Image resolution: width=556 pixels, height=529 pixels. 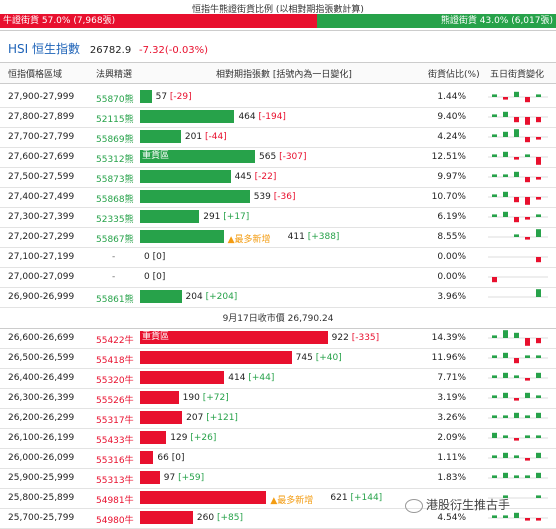 What do you see at coordinates (278, 478) in the screenshot?
I see `table-row: 25,900-25,999 55313牛 97 [+59] 1.83%` at bounding box center [278, 478].